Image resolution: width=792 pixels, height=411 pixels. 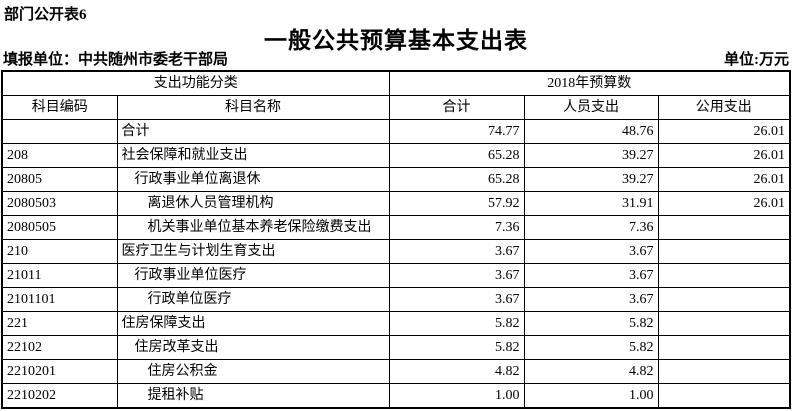 I want to click on header-row-groups: 支出功能分类 2018年预算数, so click(x=396, y=83).